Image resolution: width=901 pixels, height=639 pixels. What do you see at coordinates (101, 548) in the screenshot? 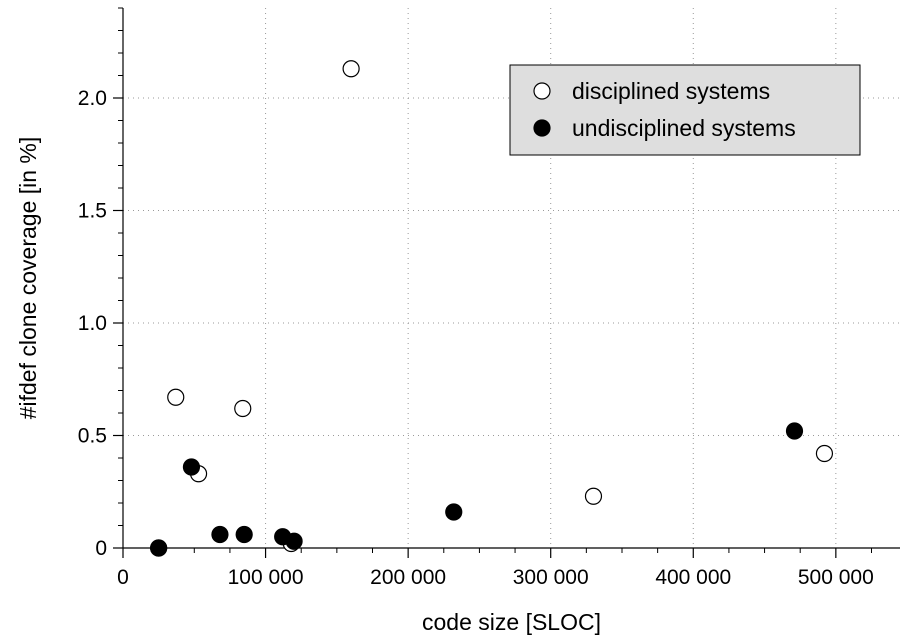
I see `y-tick-label-0: 0` at bounding box center [101, 548].